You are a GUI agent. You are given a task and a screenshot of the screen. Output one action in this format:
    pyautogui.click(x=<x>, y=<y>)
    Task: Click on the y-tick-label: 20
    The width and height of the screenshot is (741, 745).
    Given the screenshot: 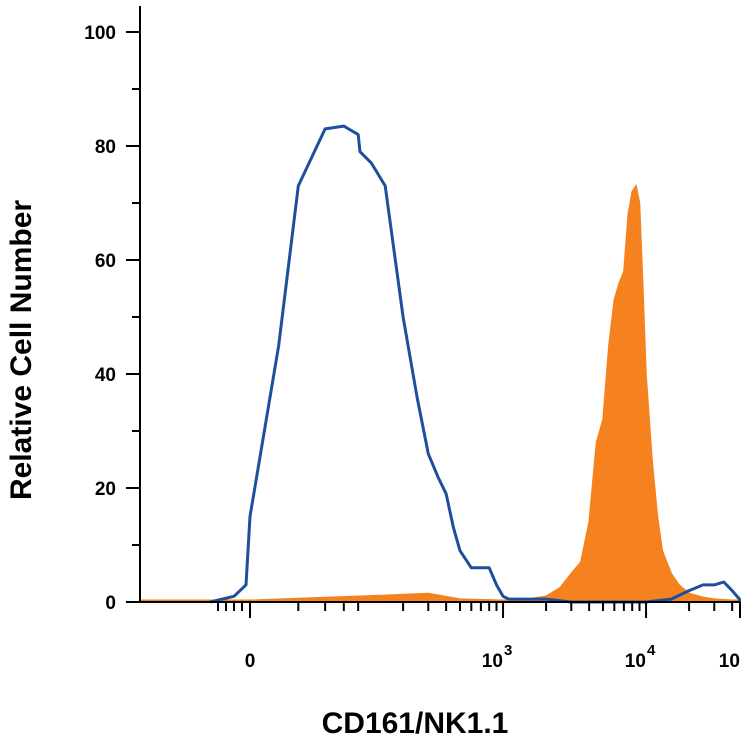 What is the action you would take?
    pyautogui.click(x=105, y=489)
    